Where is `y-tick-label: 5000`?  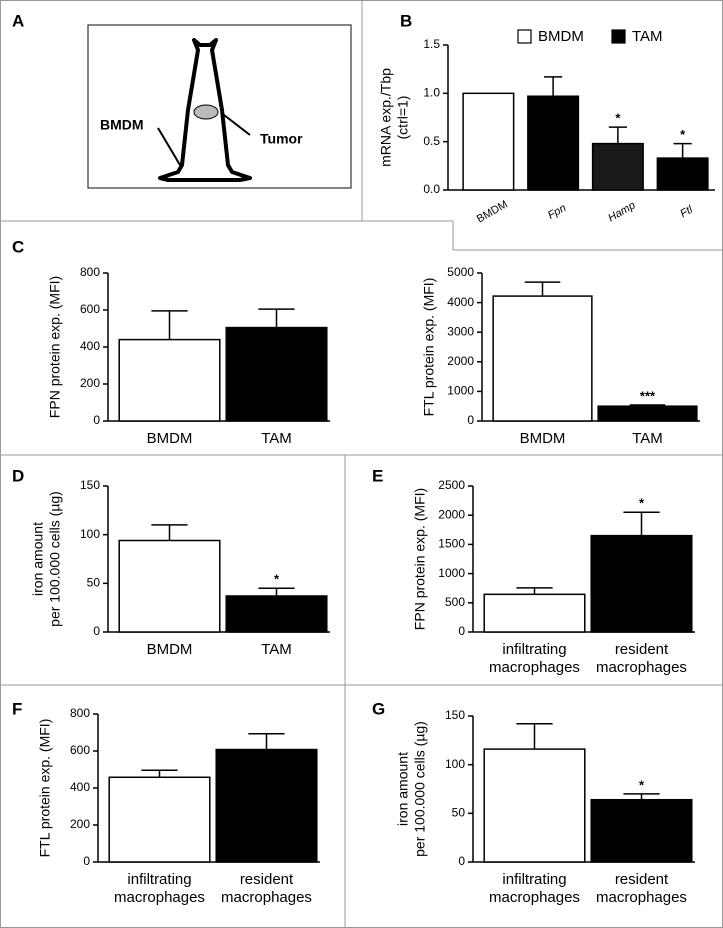 y-tick-label: 5000 is located at coordinates (460, 272).